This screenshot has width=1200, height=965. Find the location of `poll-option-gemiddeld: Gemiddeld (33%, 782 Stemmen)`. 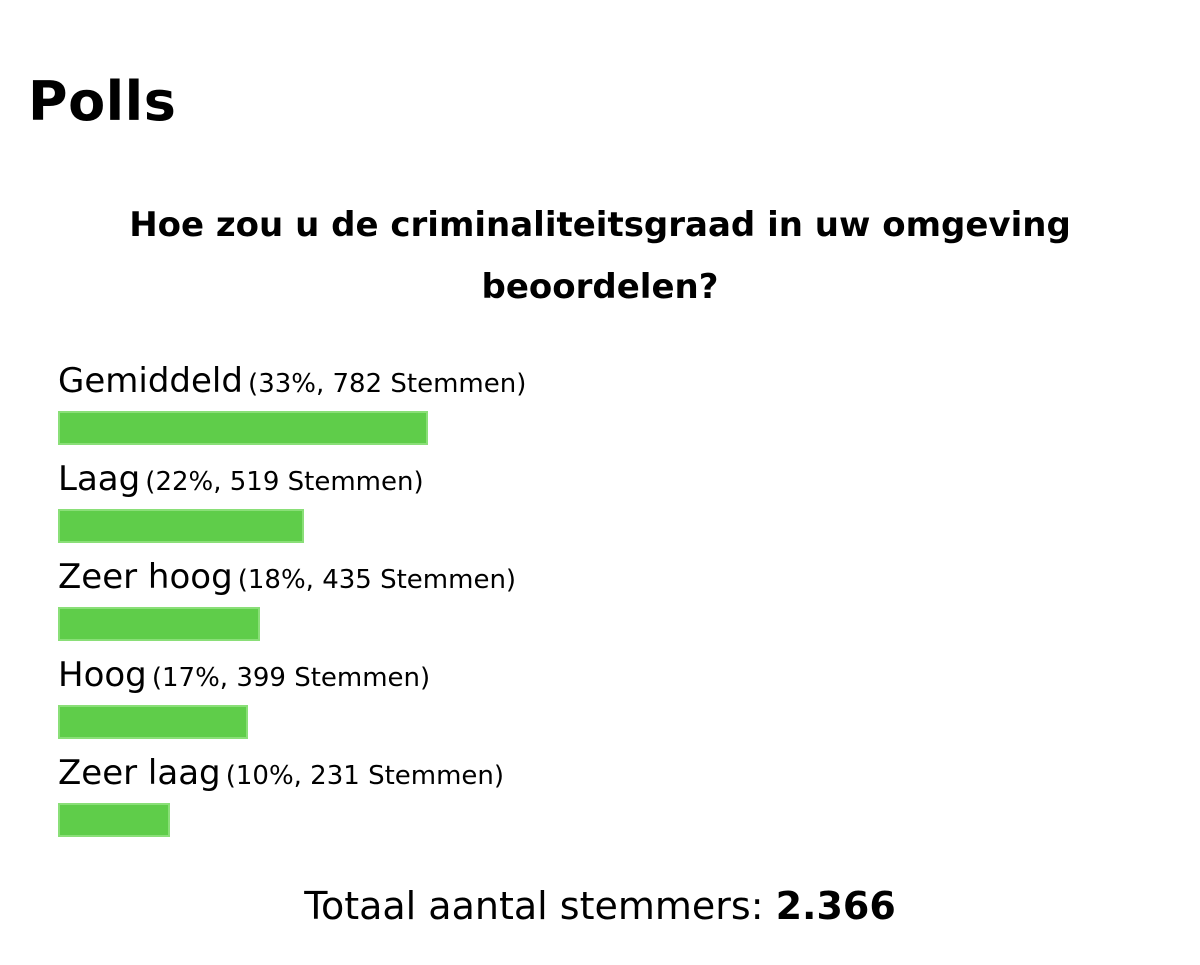

poll-option-gemiddeld: Gemiddeld (33%, 782 Stemmen) is located at coordinates (508, 405).